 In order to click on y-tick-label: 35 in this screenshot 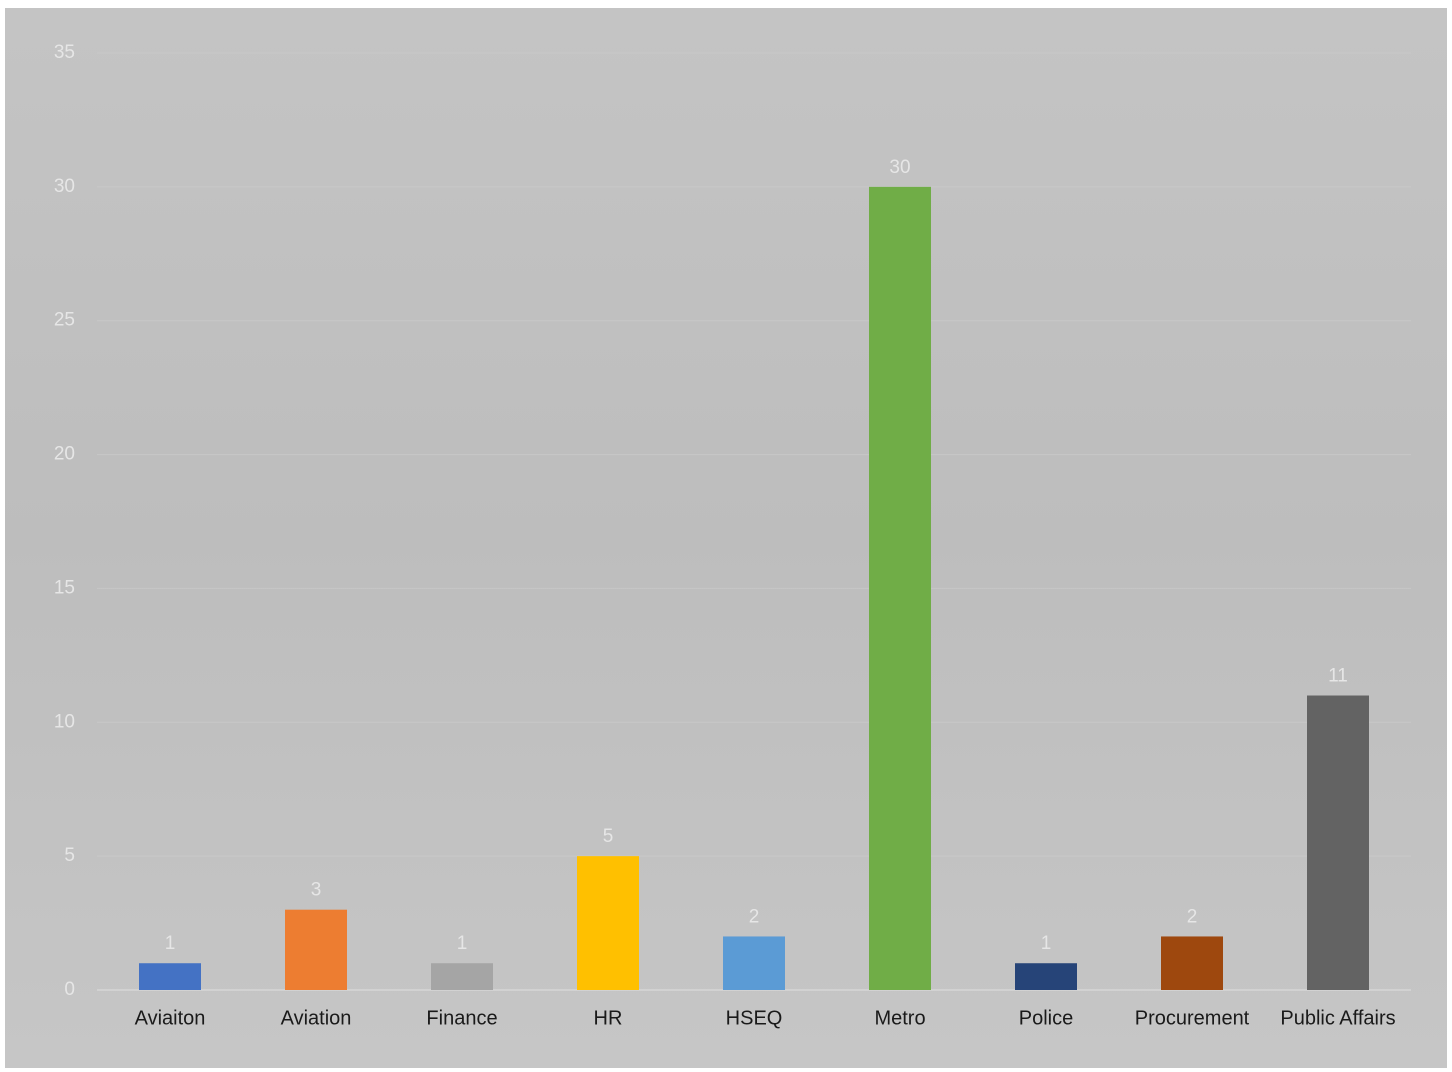, I will do `click(64, 52)`.